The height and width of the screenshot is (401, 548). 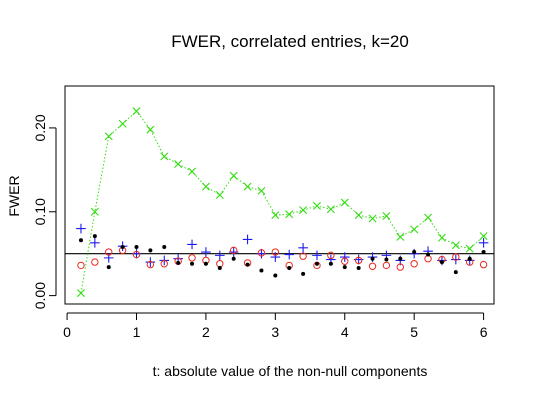 What do you see at coordinates (206, 332) in the screenshot?
I see `x-tick-label: 2` at bounding box center [206, 332].